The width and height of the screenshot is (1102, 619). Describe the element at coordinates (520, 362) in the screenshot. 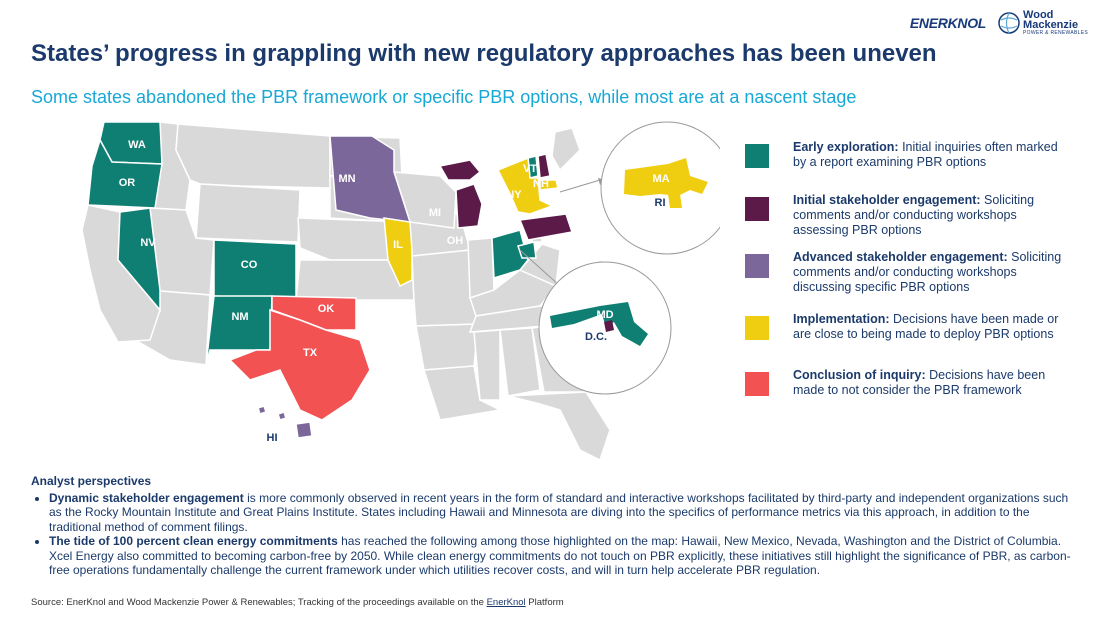

I see `state-al` at that location.